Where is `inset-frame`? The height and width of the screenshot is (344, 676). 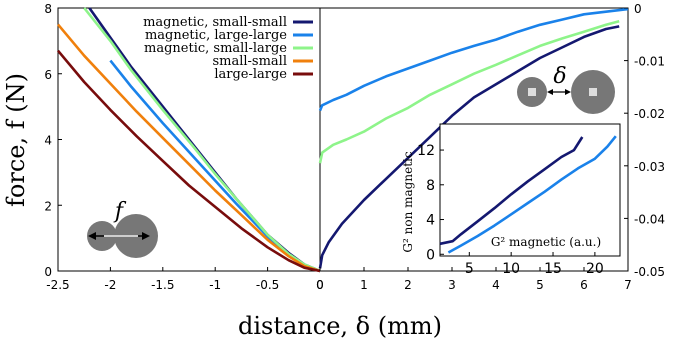
inset-frame is located at coordinates (530, 190).